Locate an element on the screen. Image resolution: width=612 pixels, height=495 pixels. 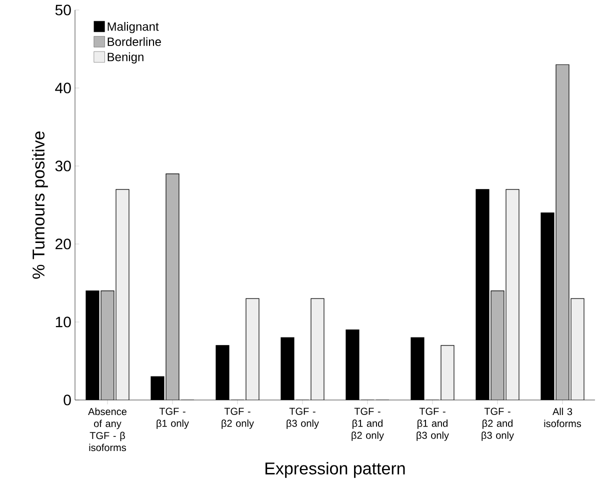
x-tick-label: TGF - β1 and β2 only is located at coordinates (368, 424).